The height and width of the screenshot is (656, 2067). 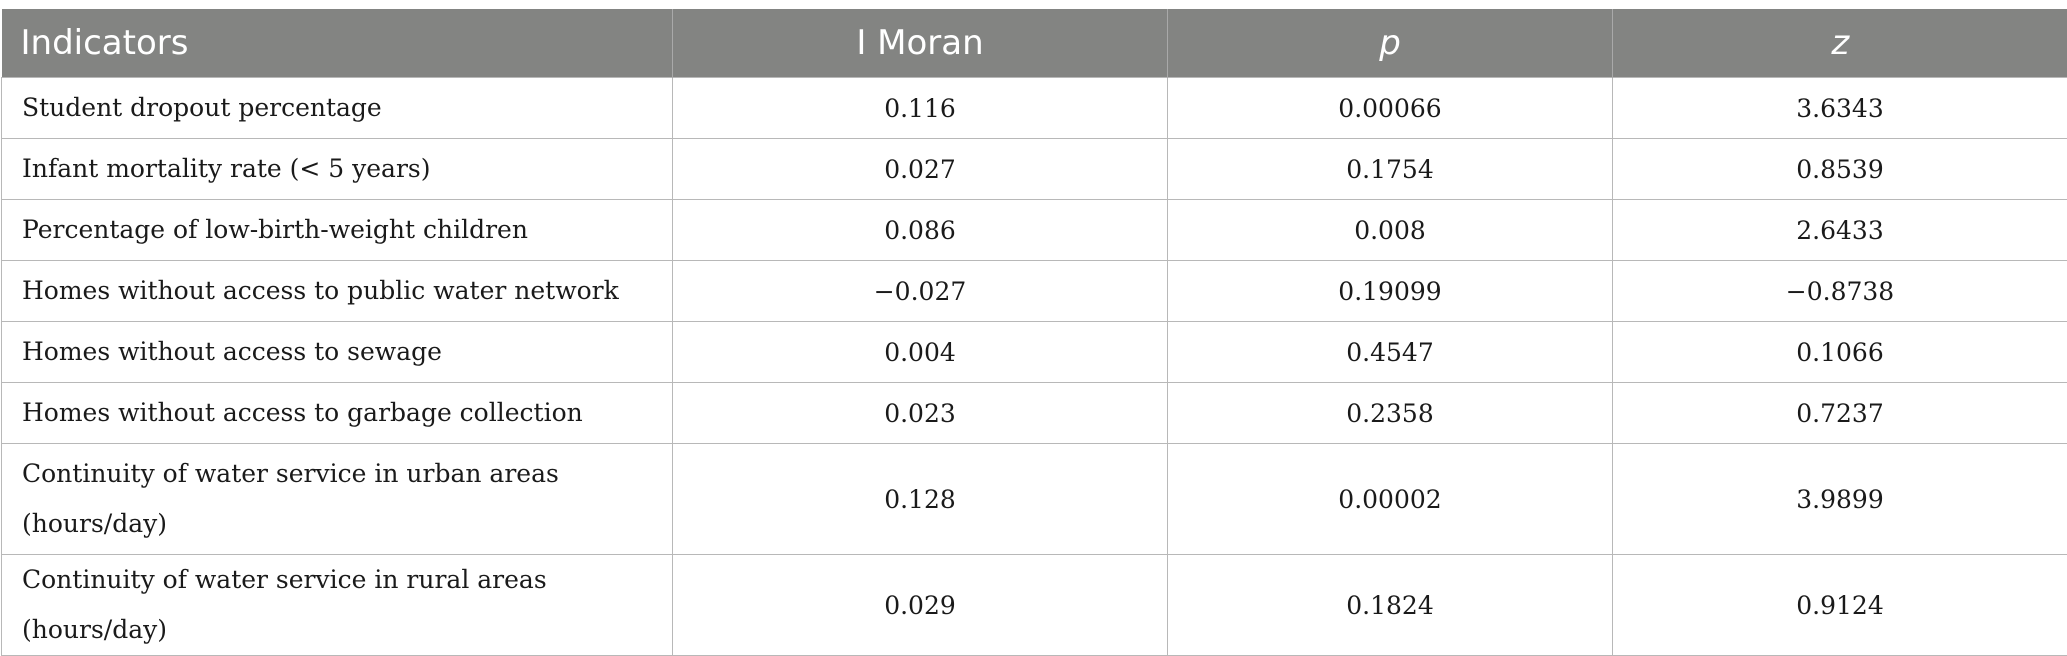 I want to click on i-moran-cell: 0.128, so click(x=920, y=499).